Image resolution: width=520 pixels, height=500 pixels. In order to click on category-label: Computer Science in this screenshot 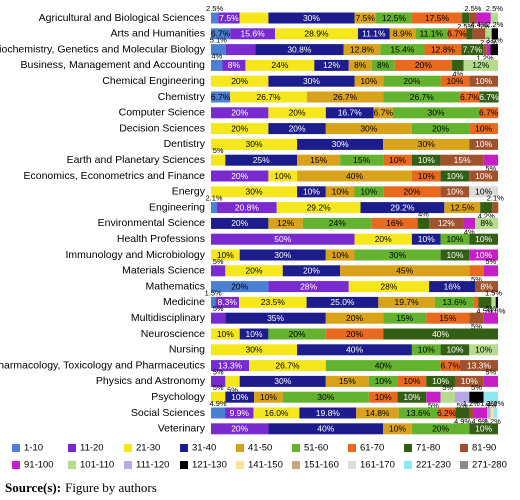, I will do `click(162, 113)`.